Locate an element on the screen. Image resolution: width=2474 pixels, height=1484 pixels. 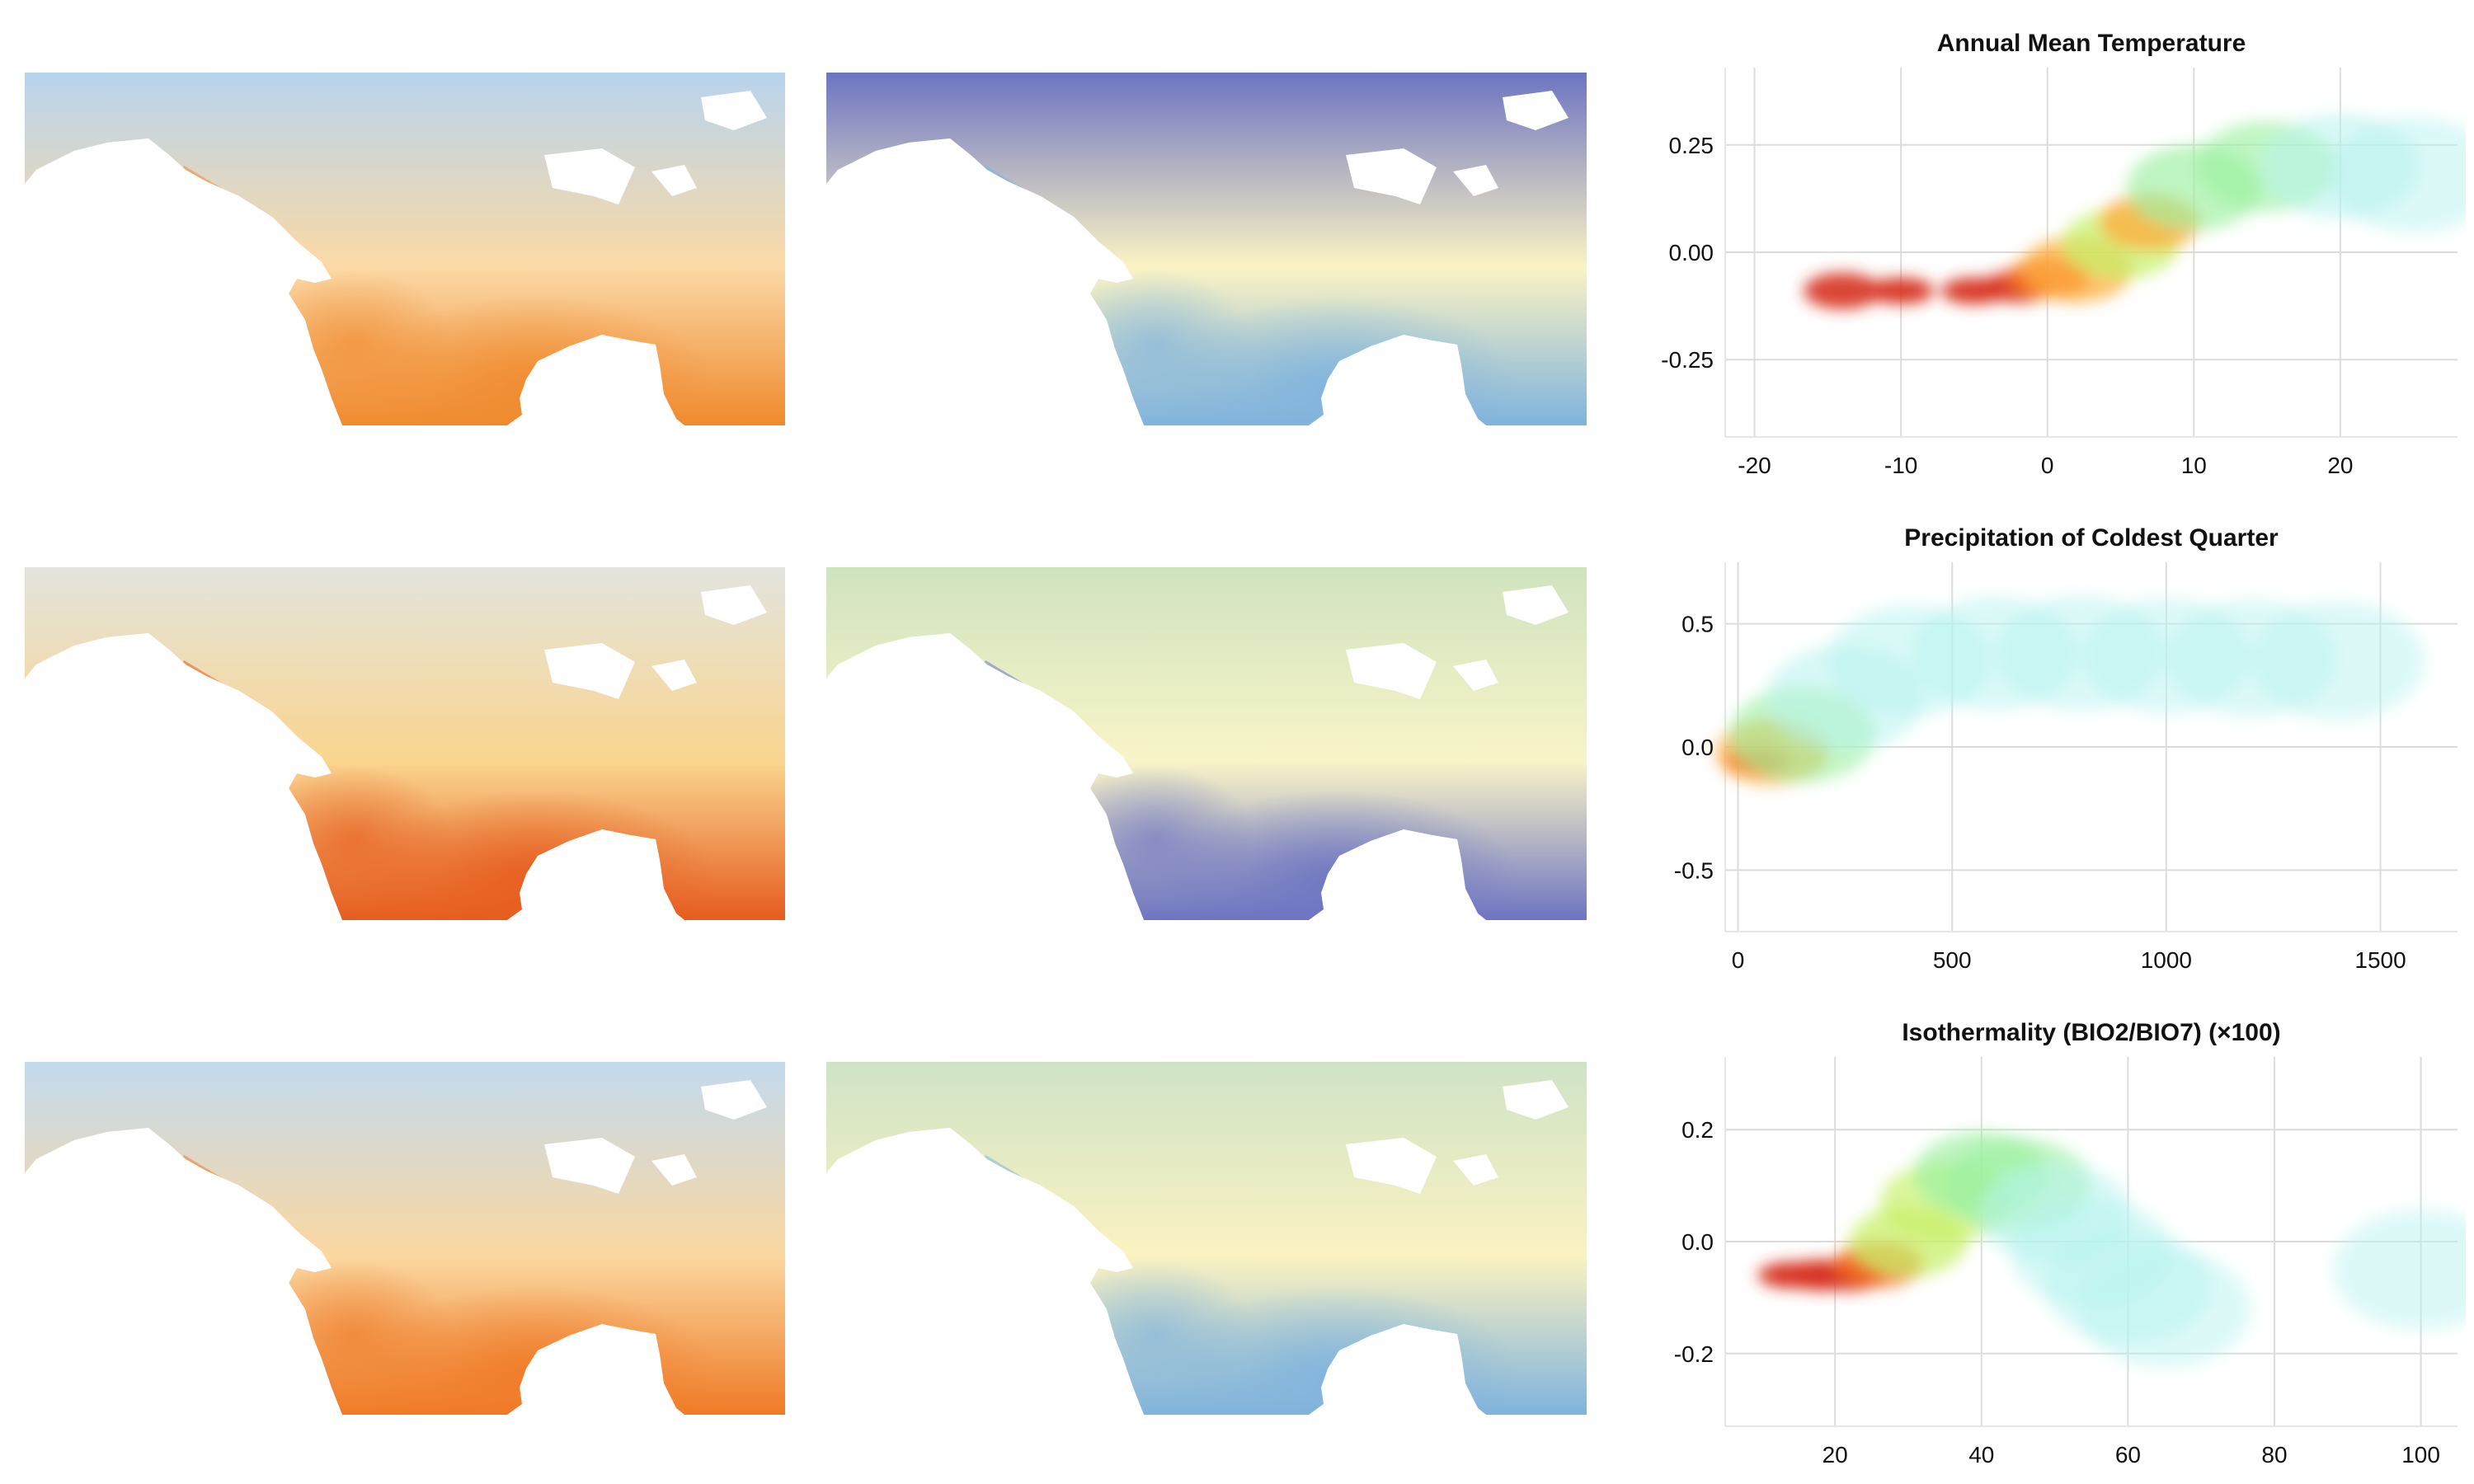
plot-title: Isothermality (BIO2/BIO7) (×100) is located at coordinates (2091, 1032).